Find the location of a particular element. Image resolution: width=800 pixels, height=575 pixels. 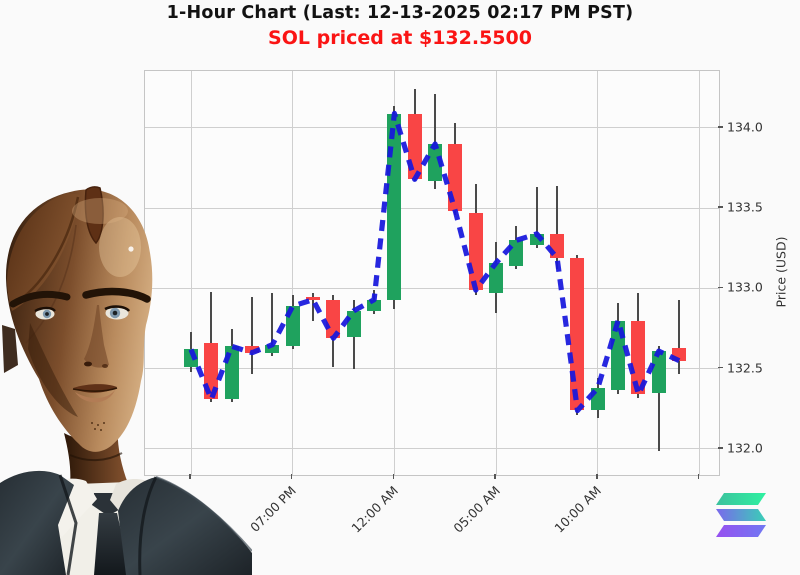

y-tick-label: 133.5 is located at coordinates (745, 207).